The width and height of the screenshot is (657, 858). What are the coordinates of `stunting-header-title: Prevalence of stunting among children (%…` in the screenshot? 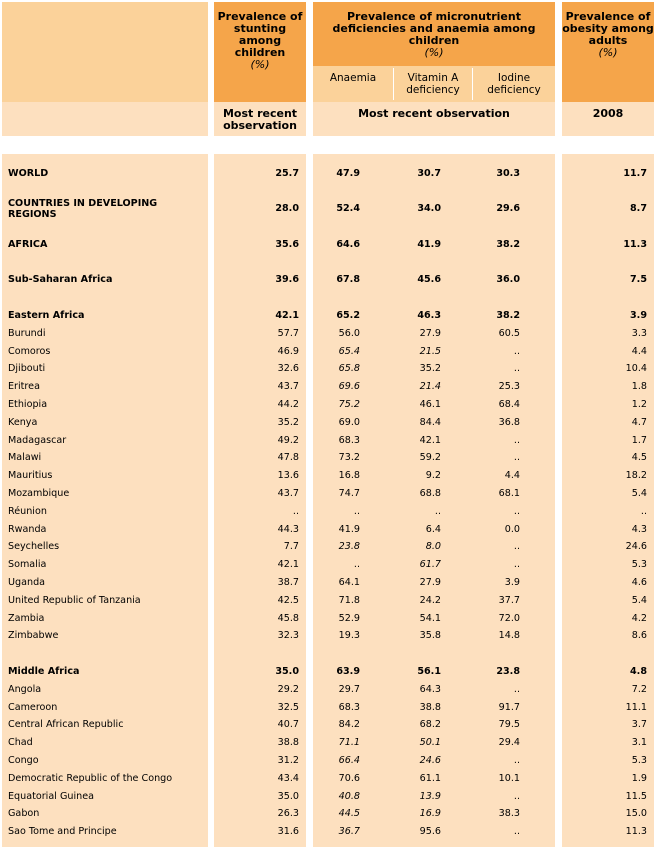 It's located at (260, 41).